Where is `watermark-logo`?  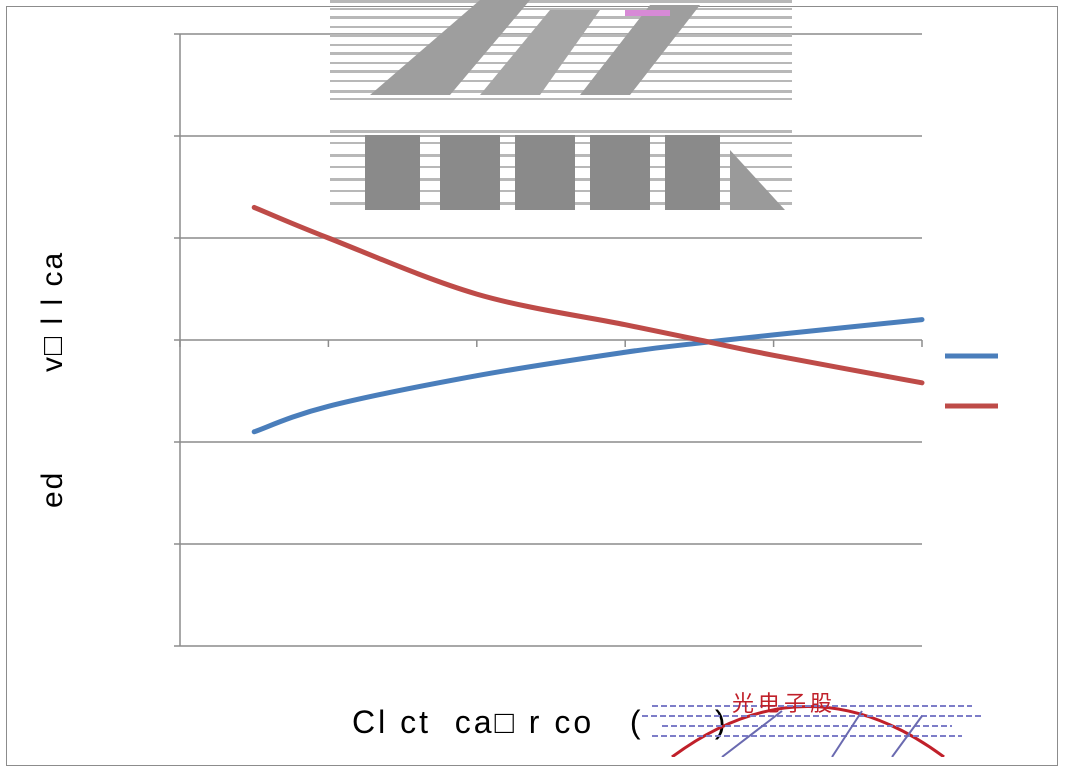
watermark-logo is located at coordinates (561, 107).